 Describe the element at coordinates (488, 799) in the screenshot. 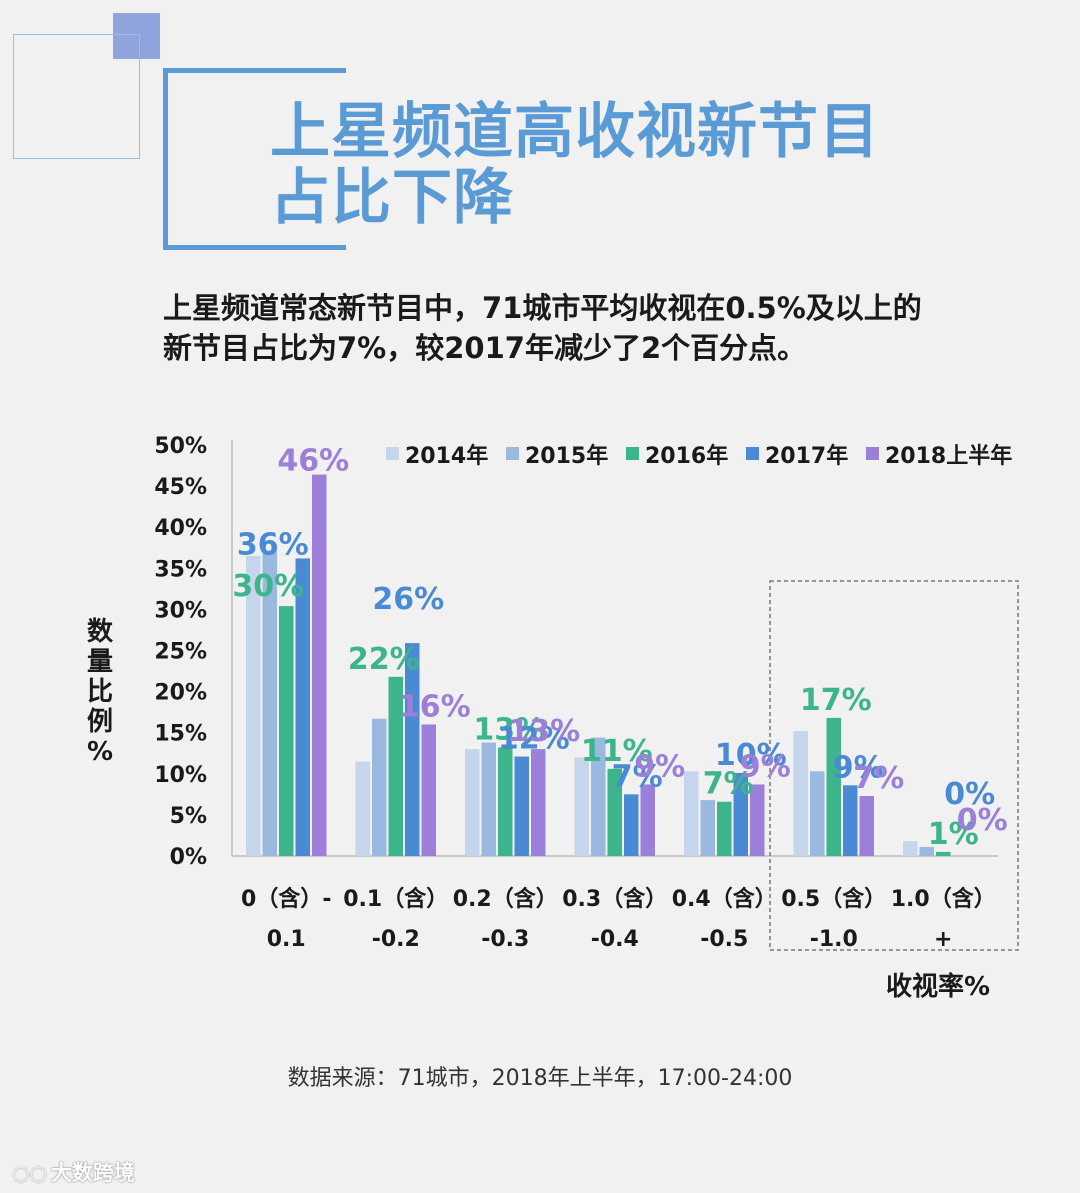

I see `bar-2015年-2` at that location.